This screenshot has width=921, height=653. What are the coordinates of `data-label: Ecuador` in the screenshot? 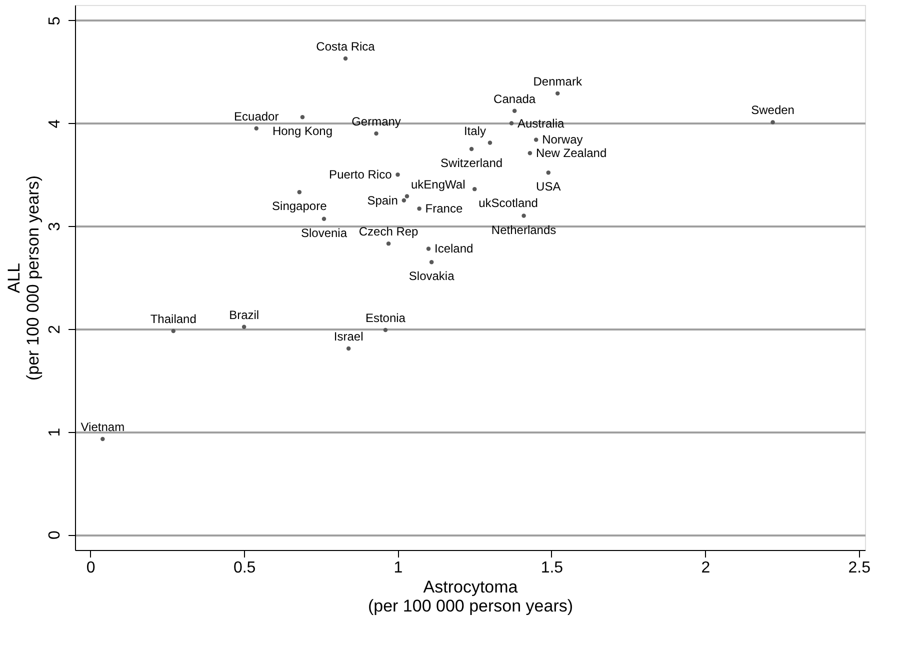 It's located at (256, 116).